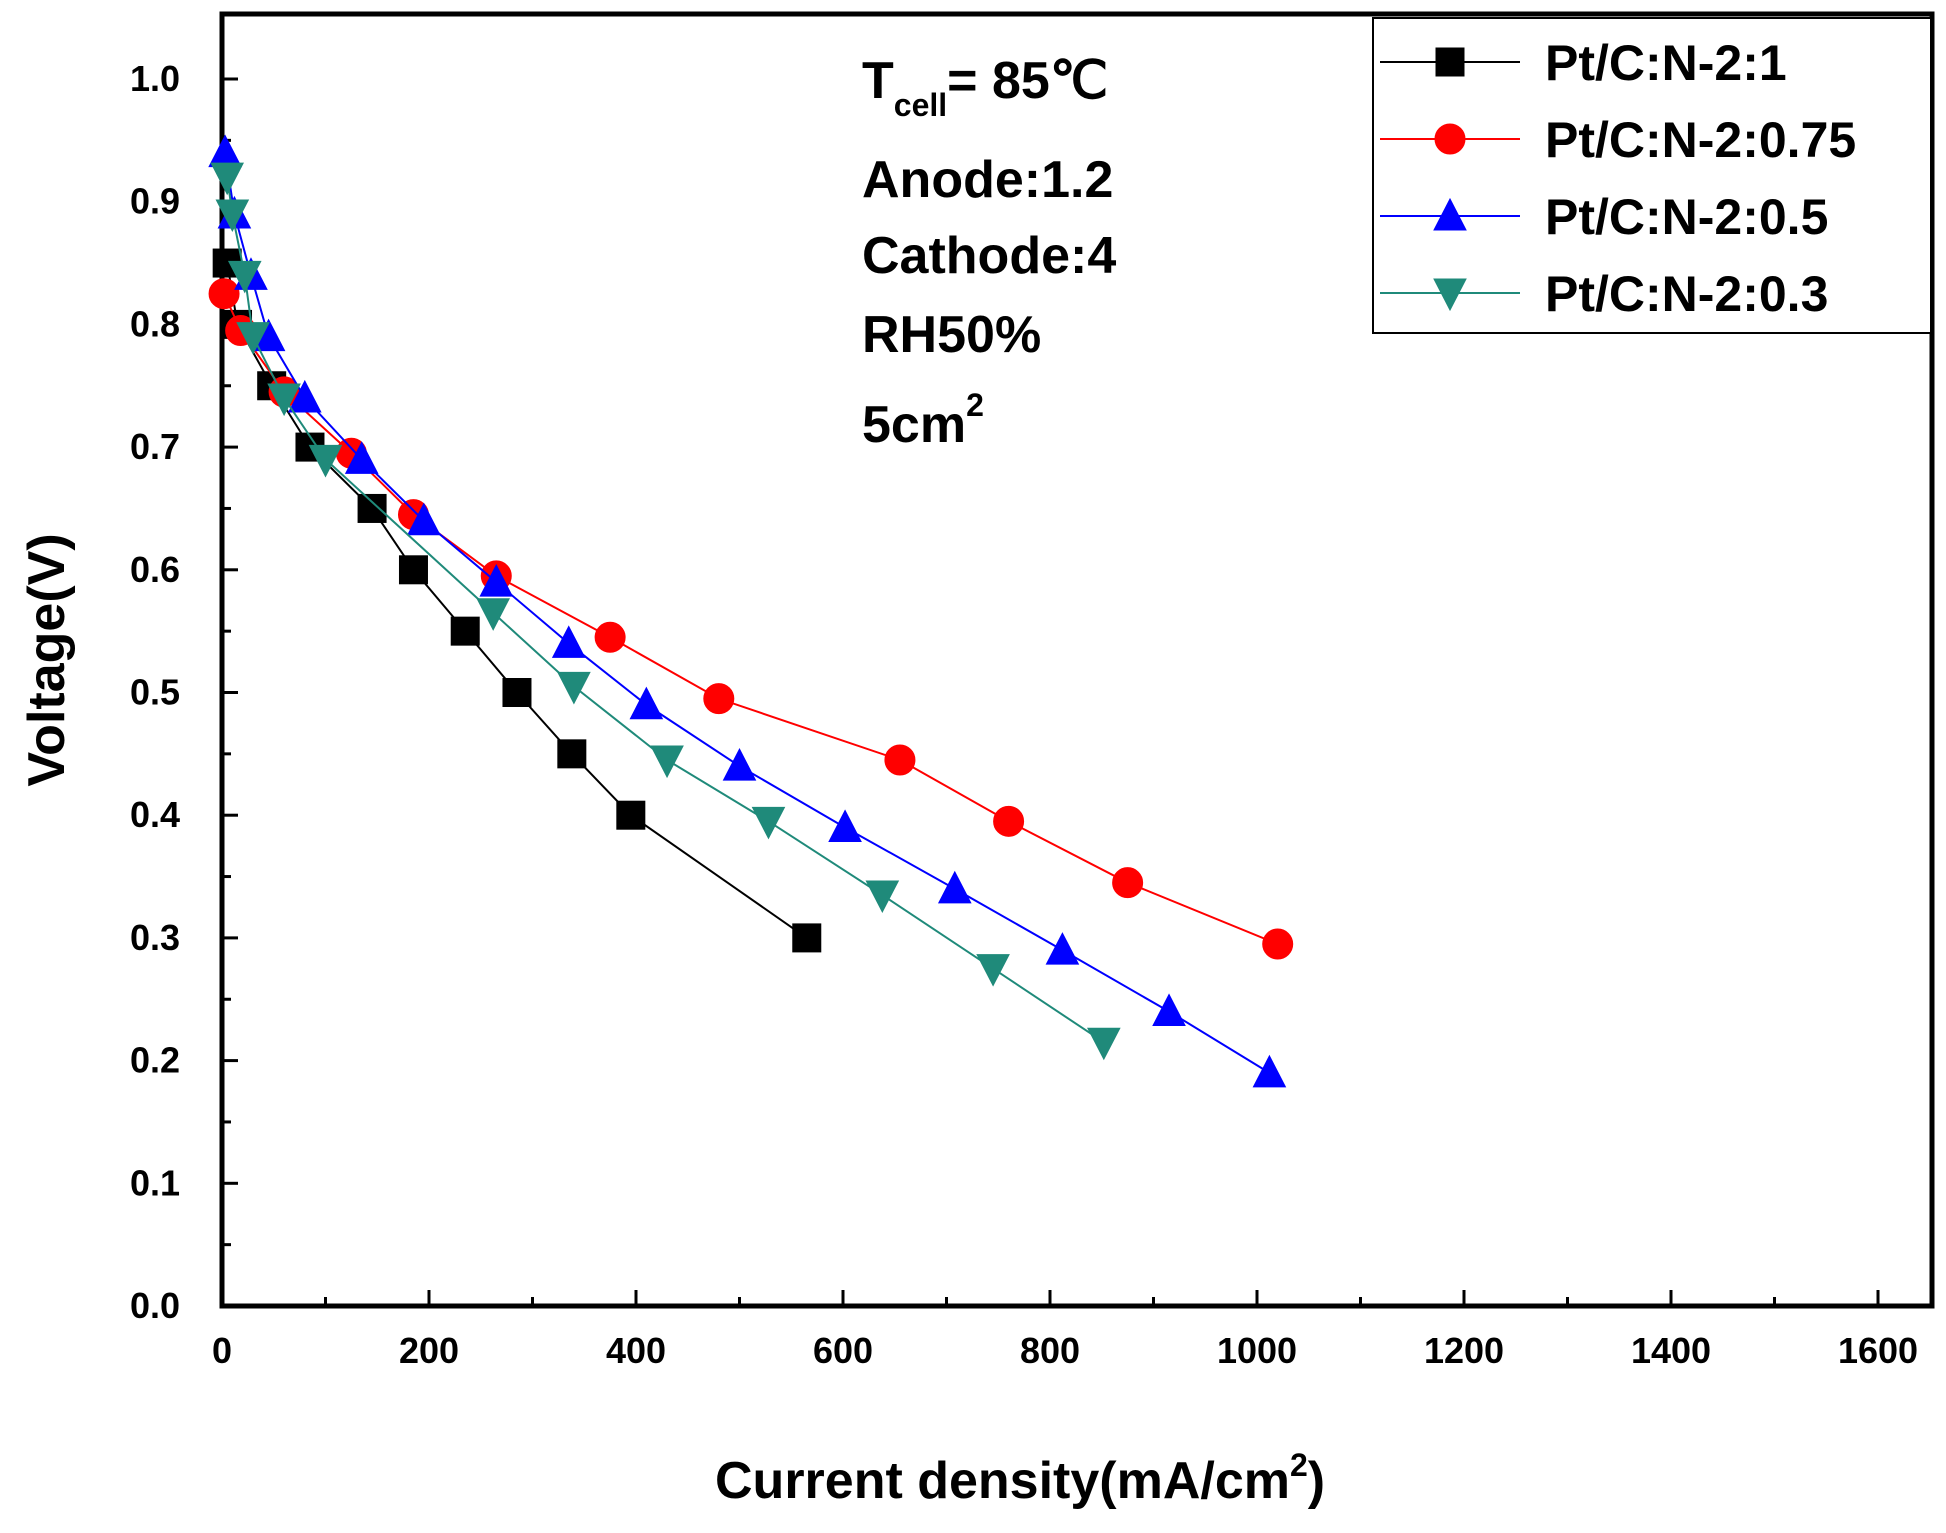  Describe the element at coordinates (951, 335) in the screenshot. I see `rh-annotation: RH50%` at that location.